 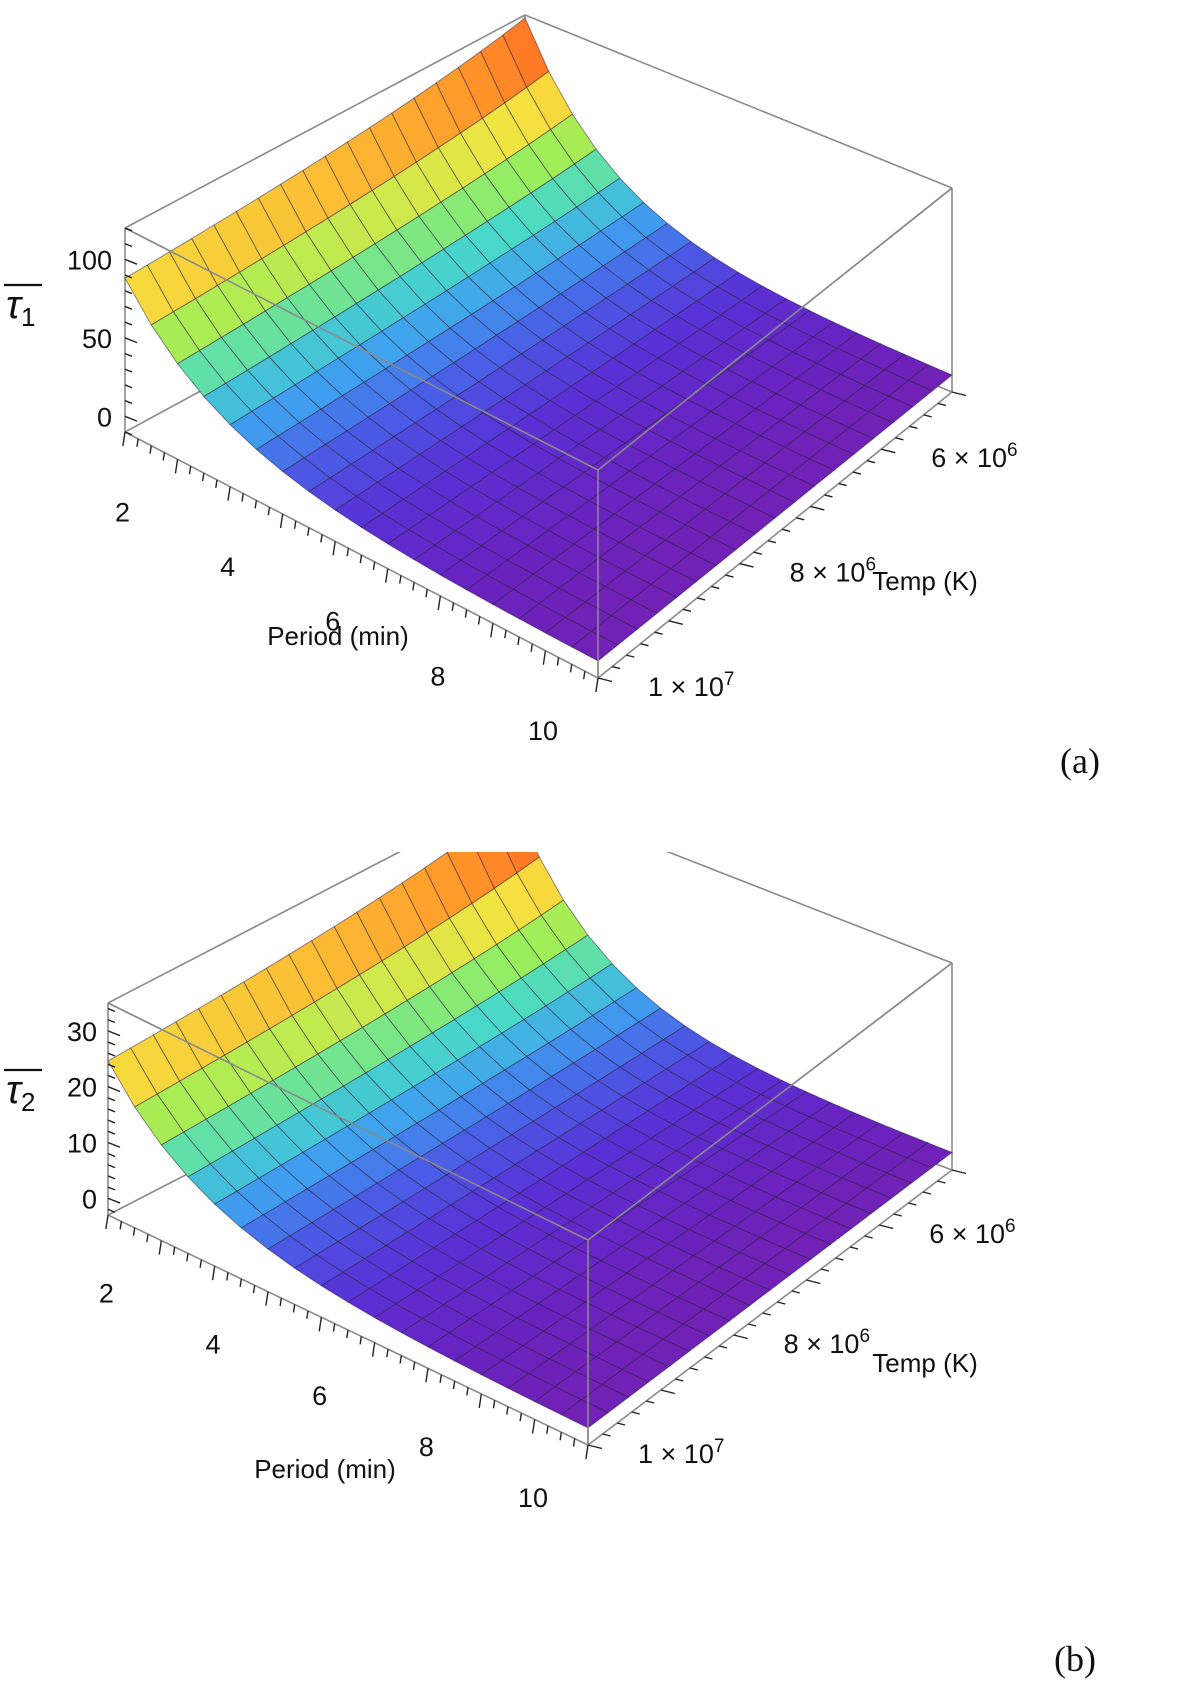 I want to click on z-tick-label: 10, so click(x=82, y=1143).